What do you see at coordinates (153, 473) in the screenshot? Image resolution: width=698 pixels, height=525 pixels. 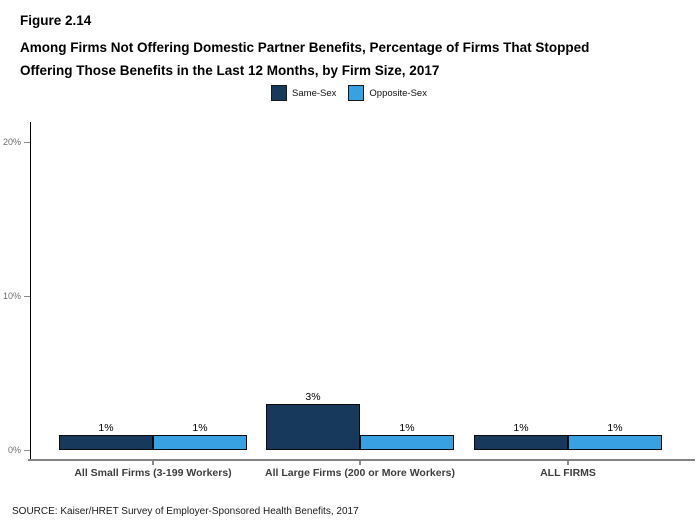 I see `category-label: All Small Firms (3-199 Workers)` at bounding box center [153, 473].